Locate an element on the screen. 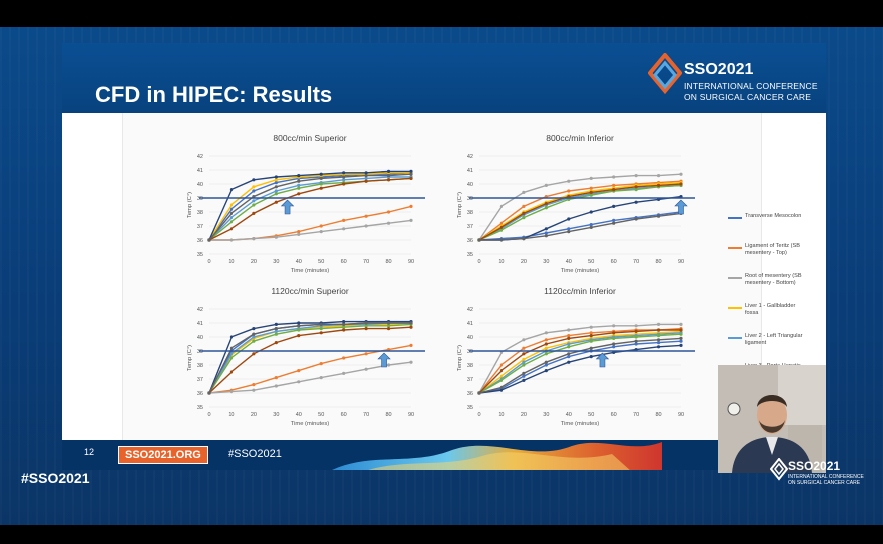 This screenshot has width=883, height=544. x-tick-label: 60 is located at coordinates (344, 415).